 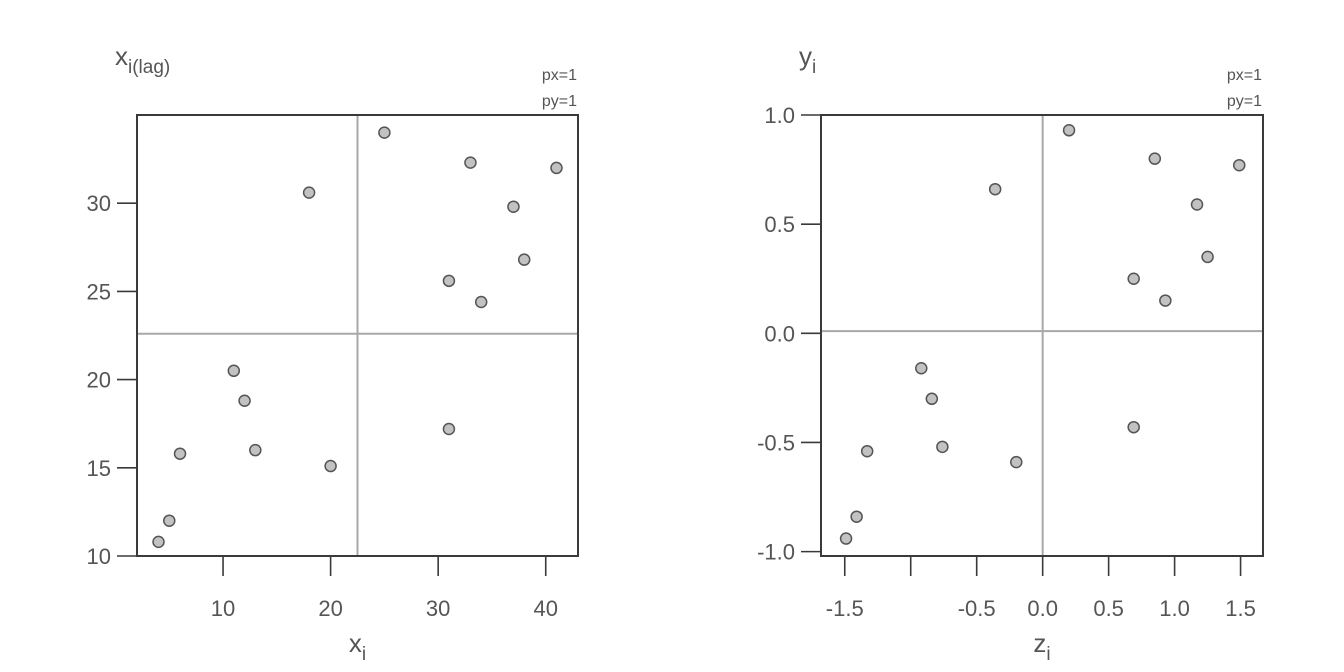 What do you see at coordinates (99, 468) in the screenshot?
I see `y-tick-label: 15` at bounding box center [99, 468].